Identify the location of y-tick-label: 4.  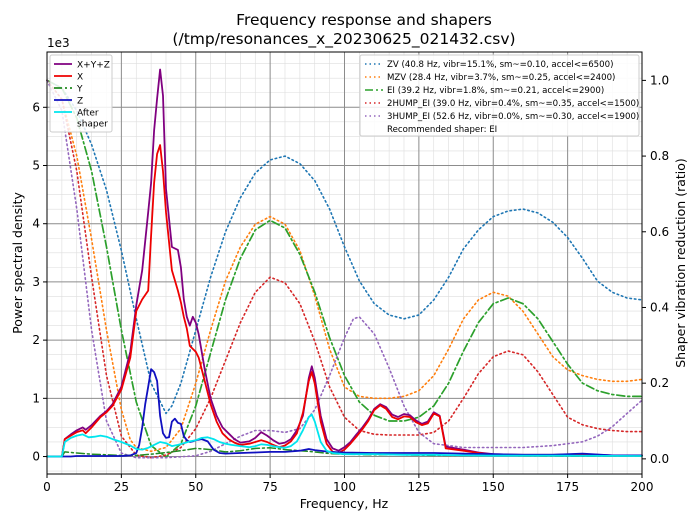
(36, 224).